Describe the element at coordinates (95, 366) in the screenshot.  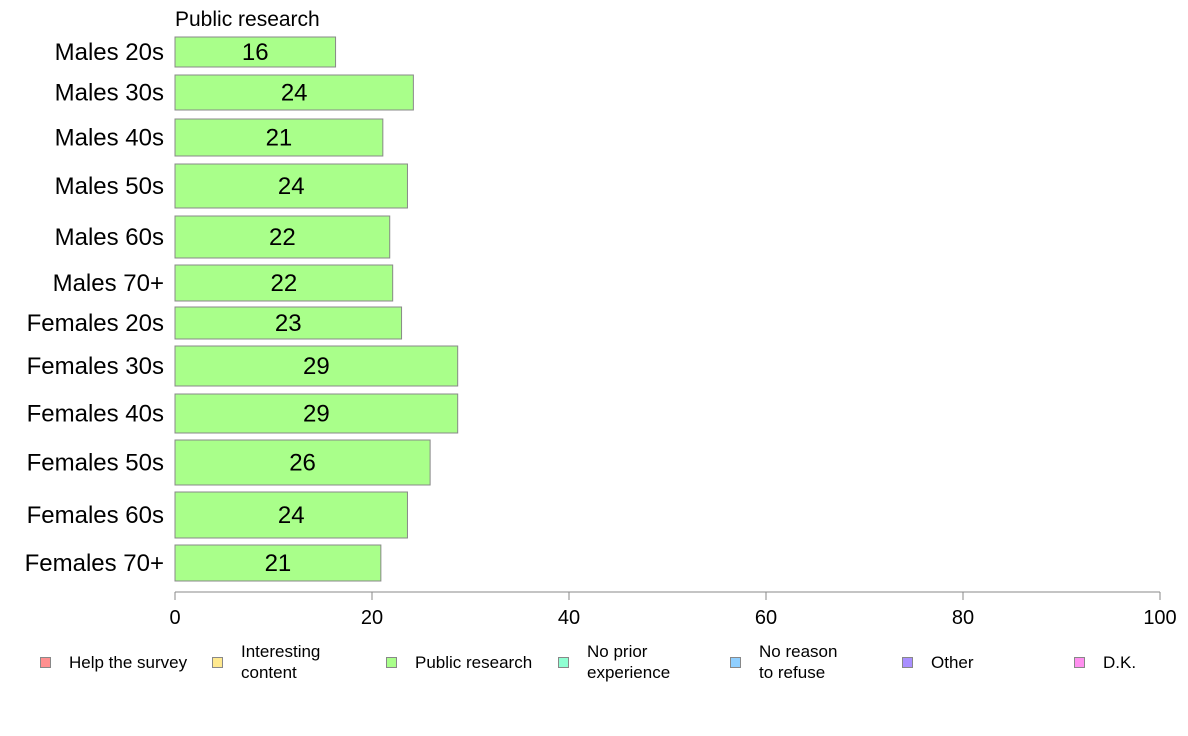
I see `category-label: Females 30s` at that location.